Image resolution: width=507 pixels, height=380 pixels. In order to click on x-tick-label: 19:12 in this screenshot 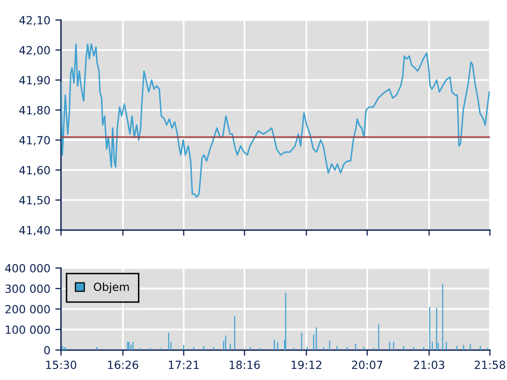, I will do `click(307, 365)`.